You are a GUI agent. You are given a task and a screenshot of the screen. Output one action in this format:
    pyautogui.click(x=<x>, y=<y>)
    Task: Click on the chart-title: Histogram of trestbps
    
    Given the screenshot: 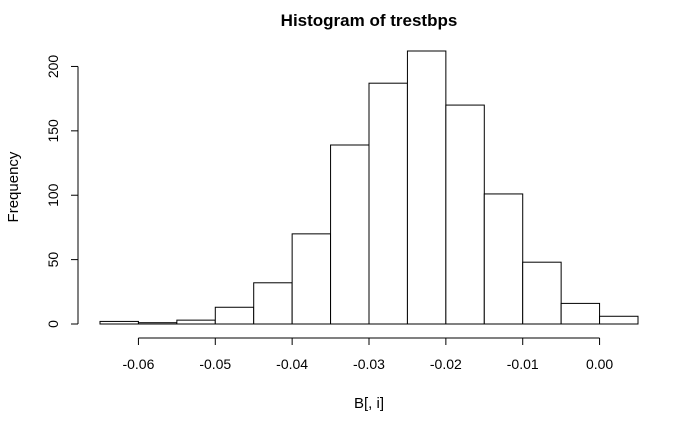 What is the action you would take?
    pyautogui.click(x=369, y=20)
    